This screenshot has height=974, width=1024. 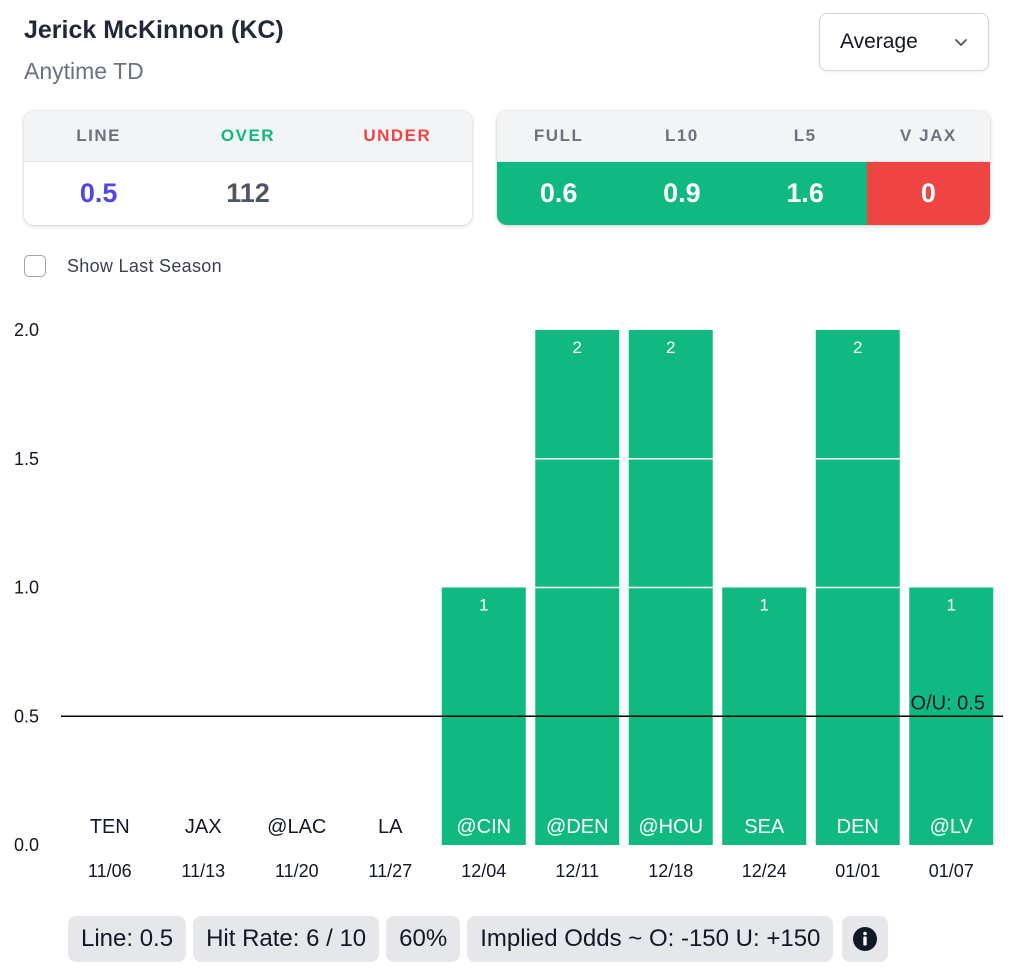 I want to click on y-tick-label: 0.5, so click(x=26, y=716).